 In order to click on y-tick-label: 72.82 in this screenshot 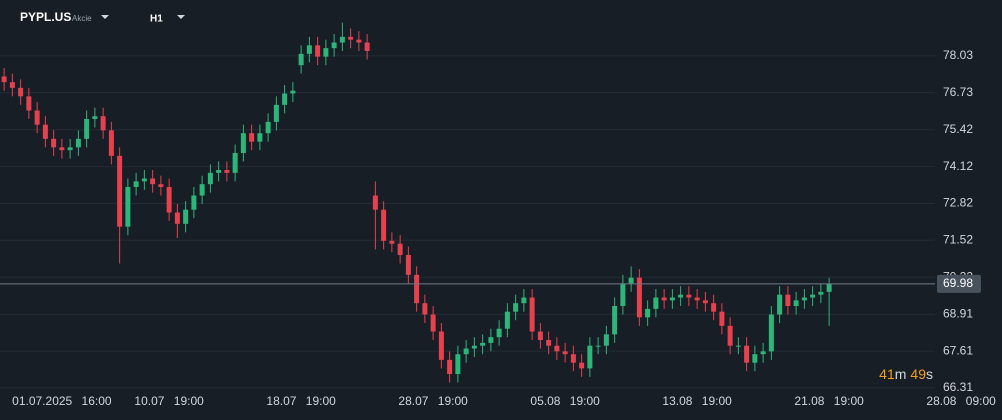, I will do `click(958, 203)`.